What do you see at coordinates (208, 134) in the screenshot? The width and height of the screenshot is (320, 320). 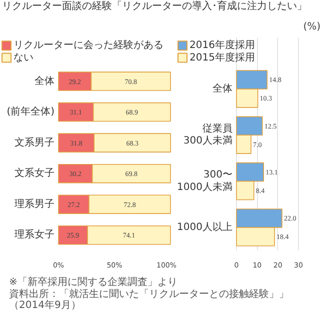 I see `y-tick-label: 従業員 300人未満` at bounding box center [208, 134].